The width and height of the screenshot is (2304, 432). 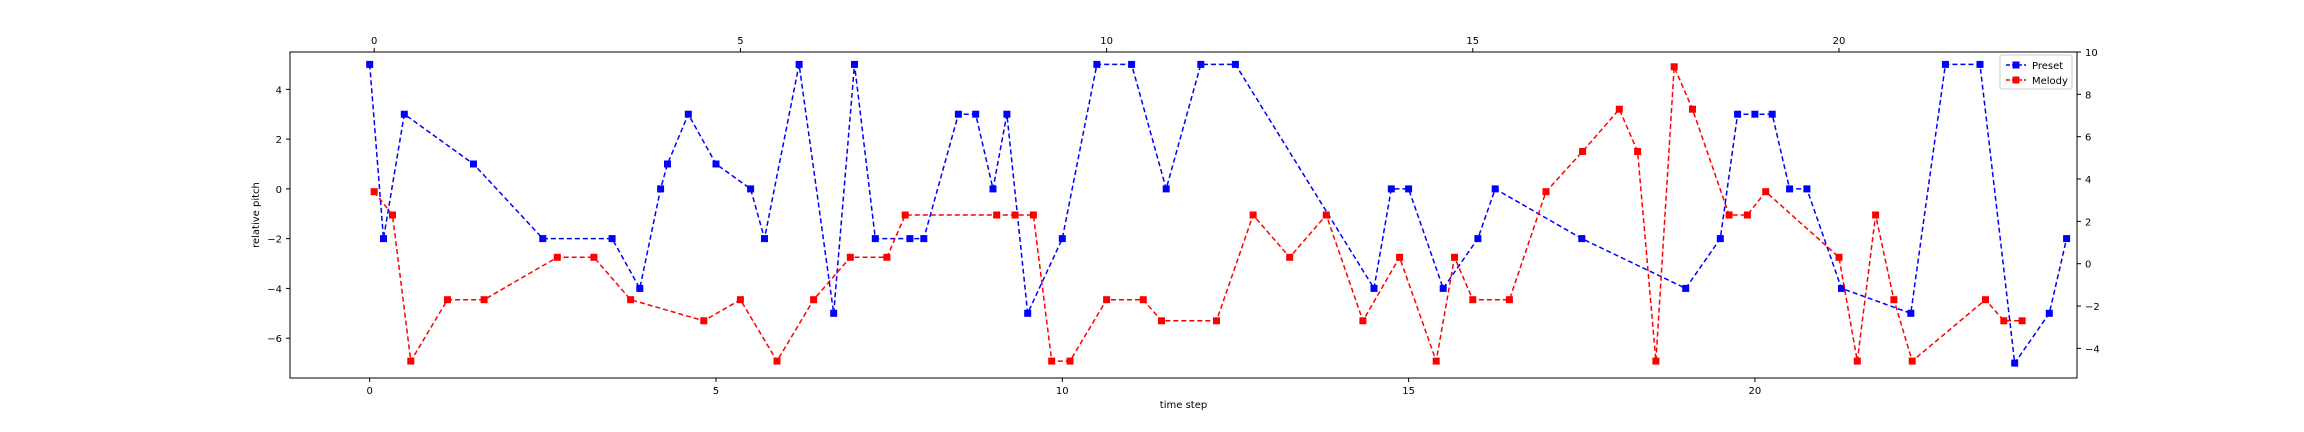 What do you see at coordinates (1408, 391) in the screenshot?
I see `x-bottom-tick-label: 15` at bounding box center [1408, 391].